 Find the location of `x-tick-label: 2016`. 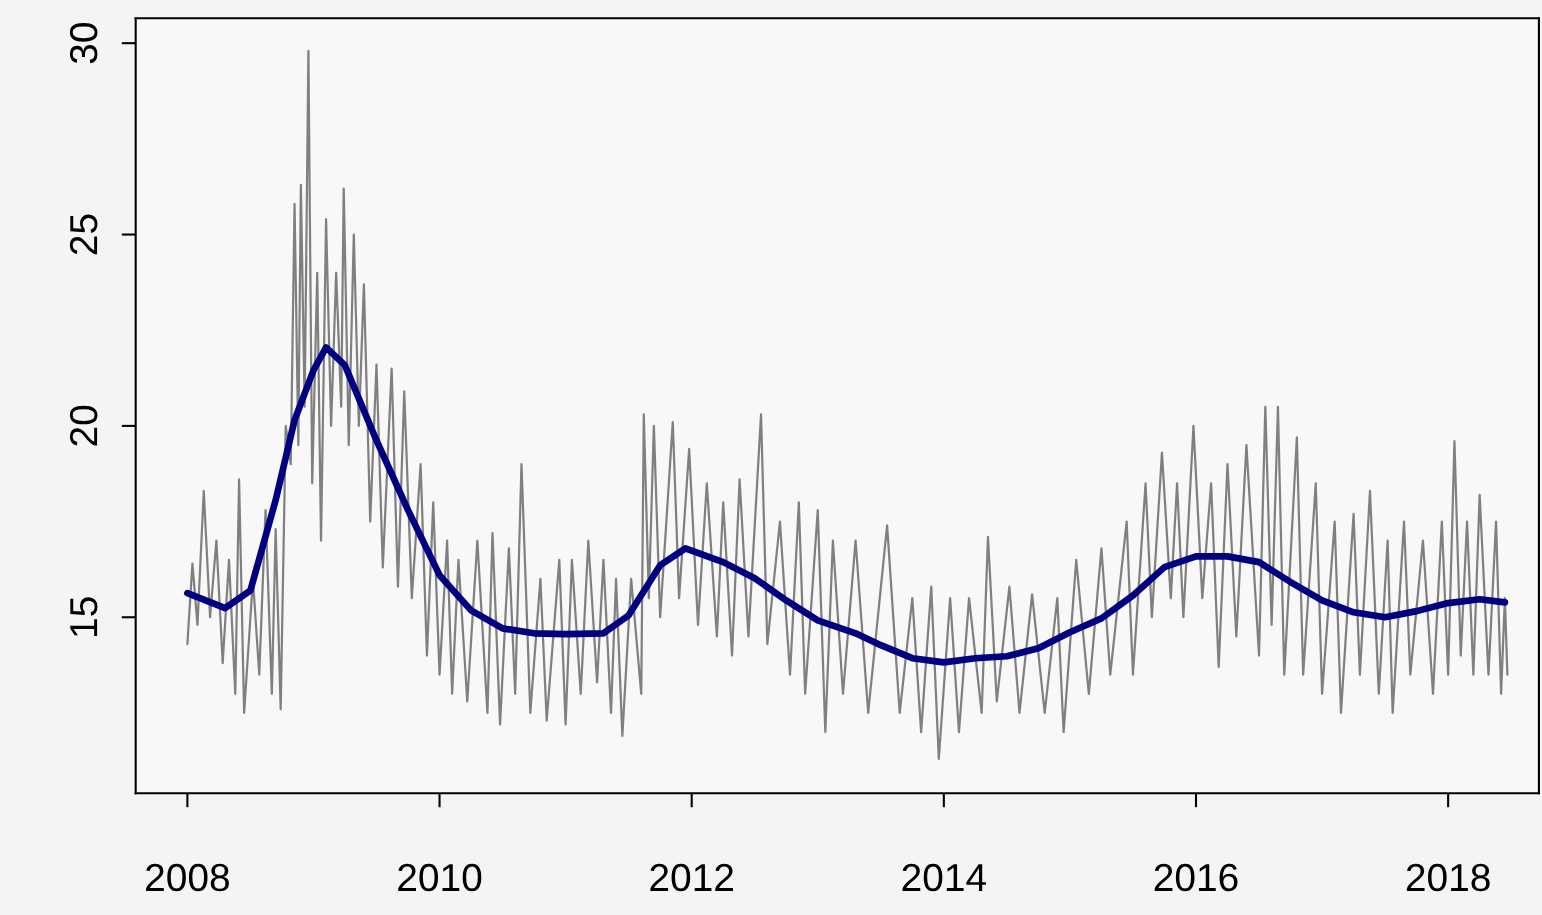

x-tick-label: 2016 is located at coordinates (1196, 877).